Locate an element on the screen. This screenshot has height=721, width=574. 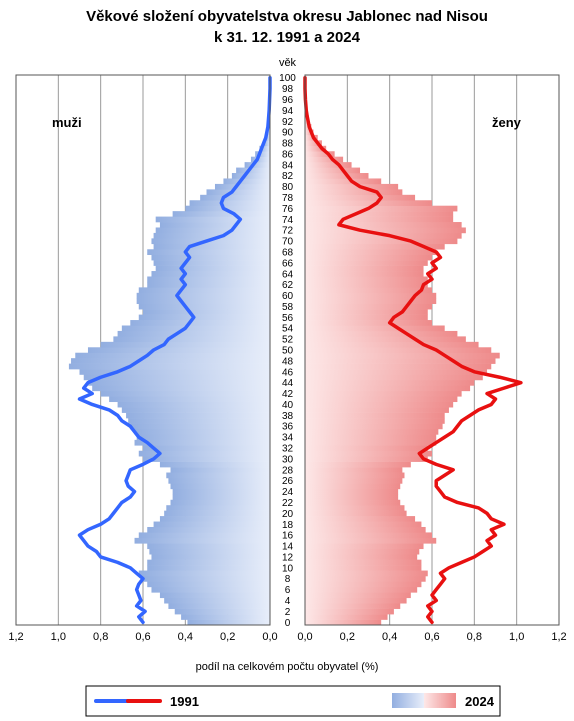
age-tick-label: 60 is located at coordinates (288, 296).